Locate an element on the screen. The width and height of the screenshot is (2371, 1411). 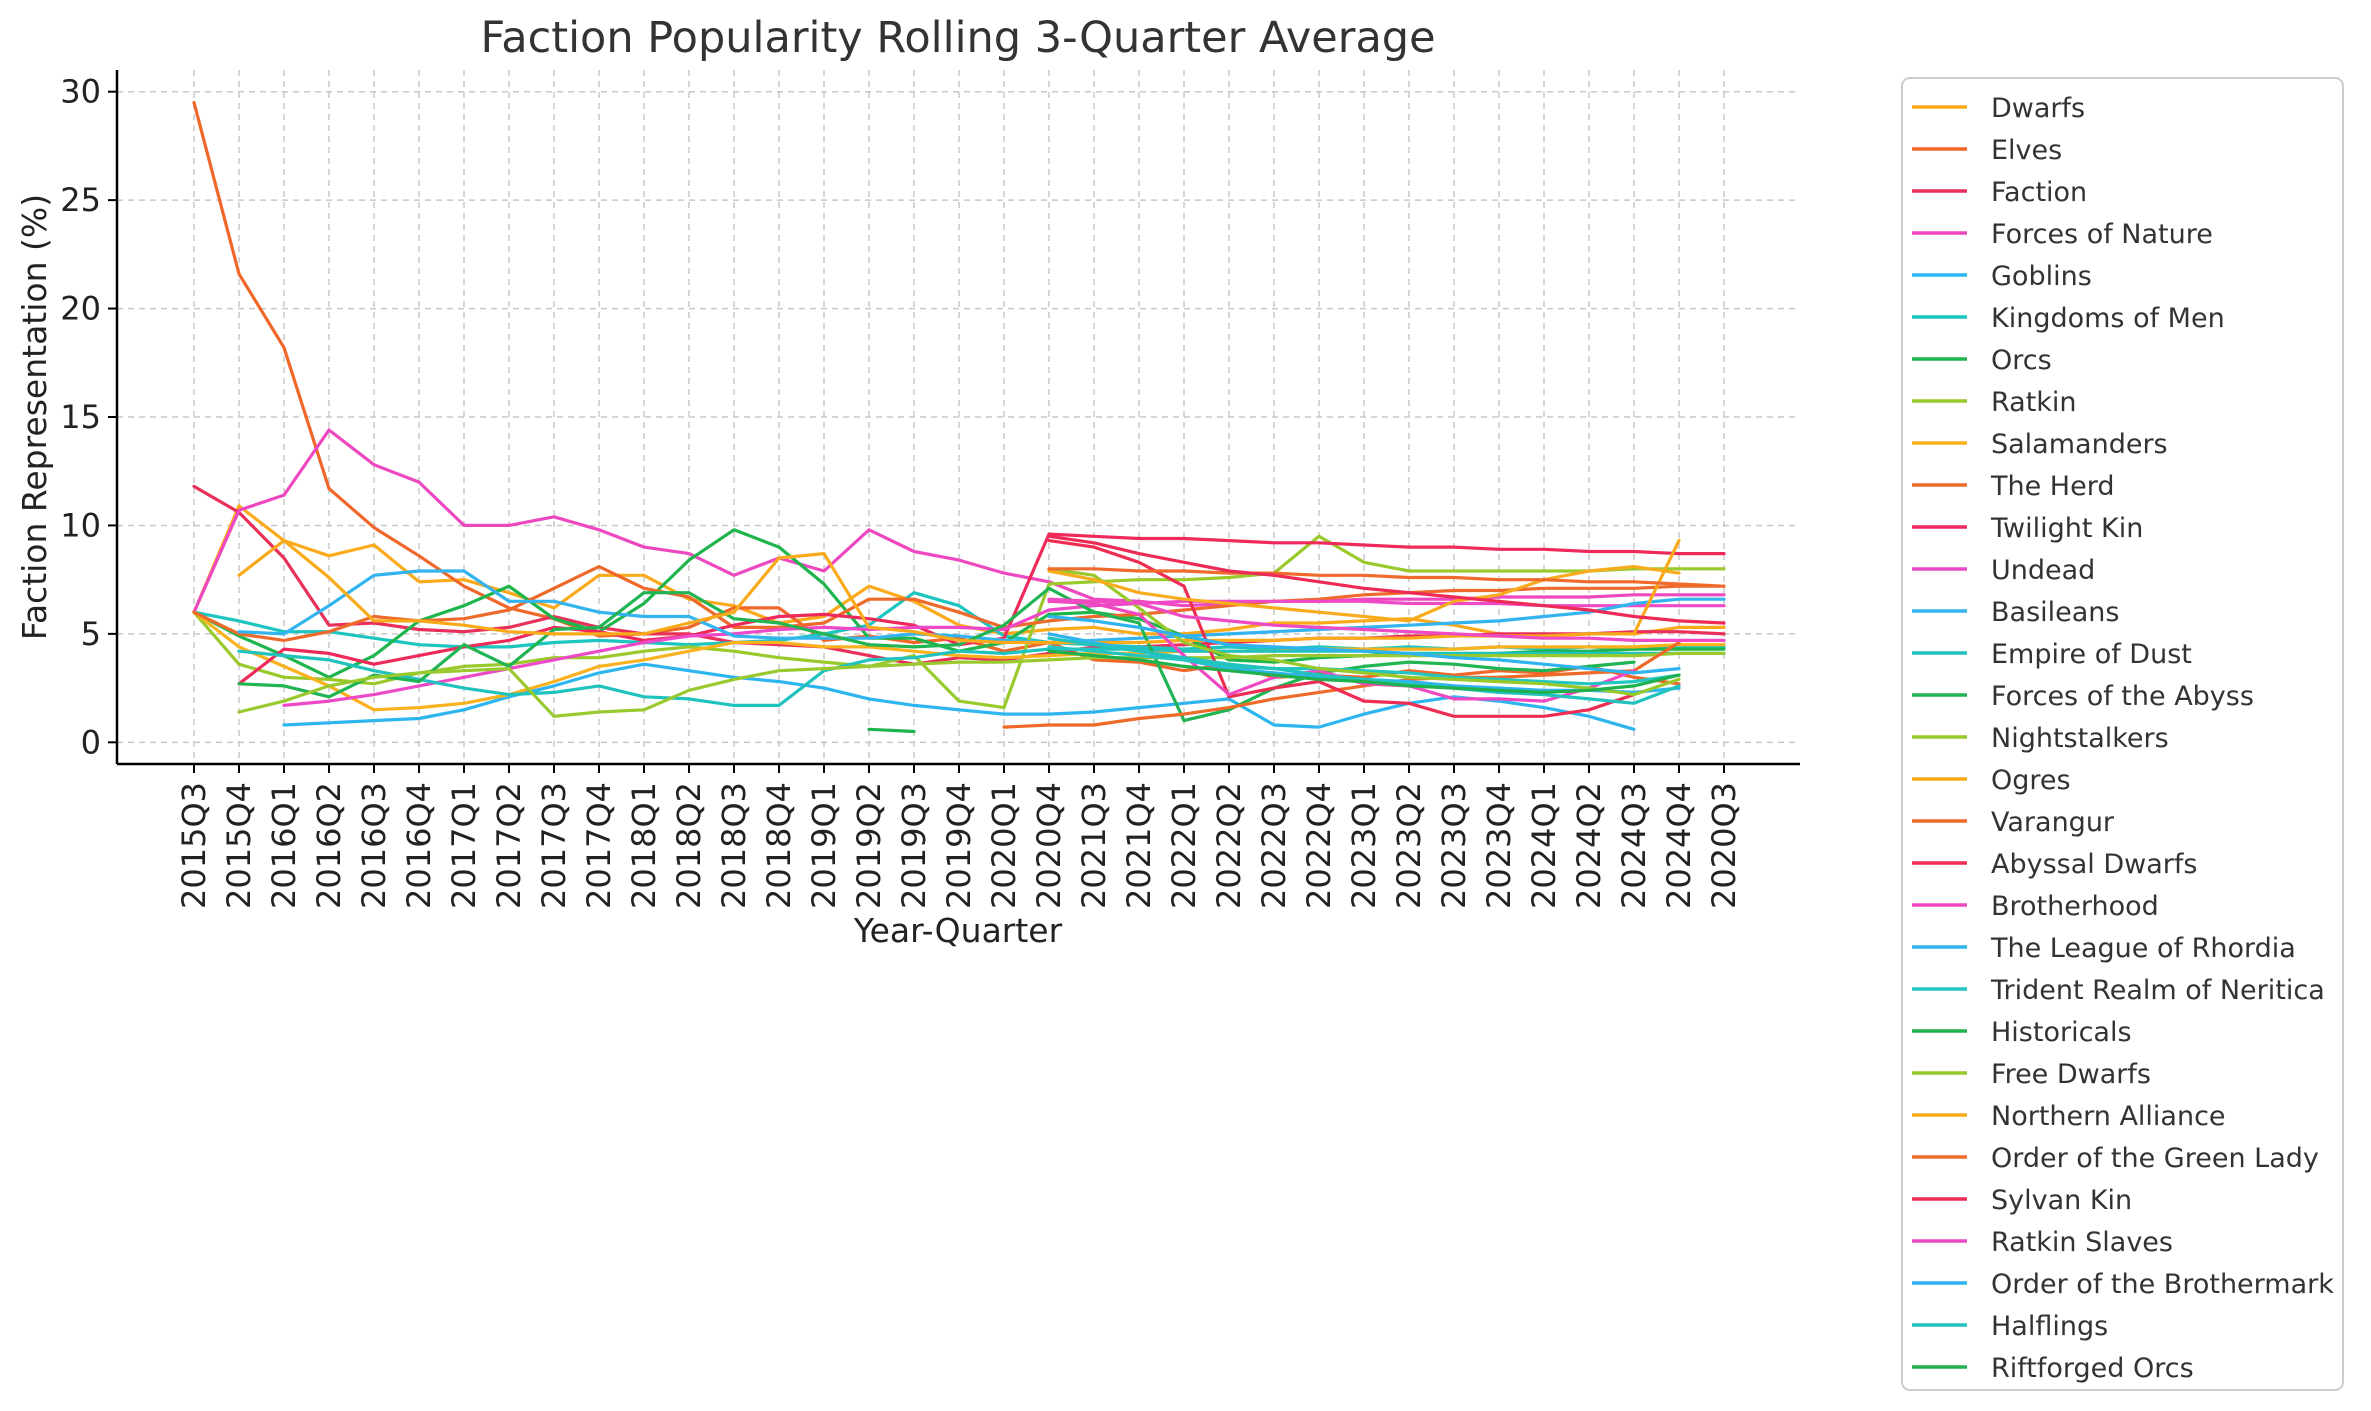
legend-label: Dwarfs is located at coordinates (2038, 108).